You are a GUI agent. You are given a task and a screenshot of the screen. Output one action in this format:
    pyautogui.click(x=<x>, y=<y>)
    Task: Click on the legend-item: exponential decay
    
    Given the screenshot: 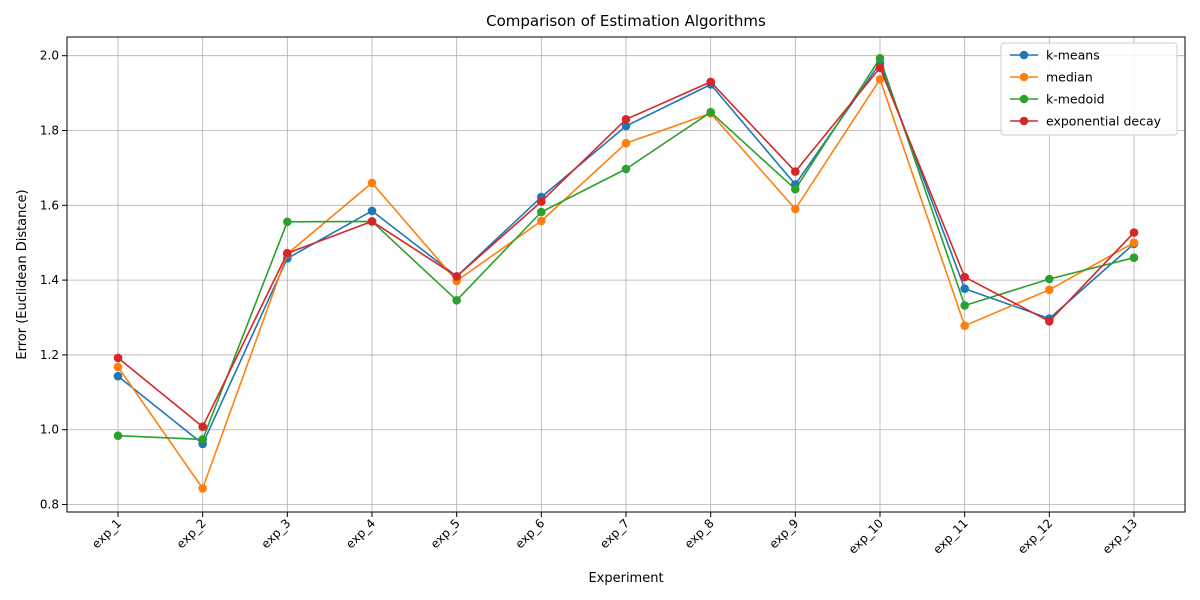 What is the action you would take?
    pyautogui.click(x=1086, y=121)
    